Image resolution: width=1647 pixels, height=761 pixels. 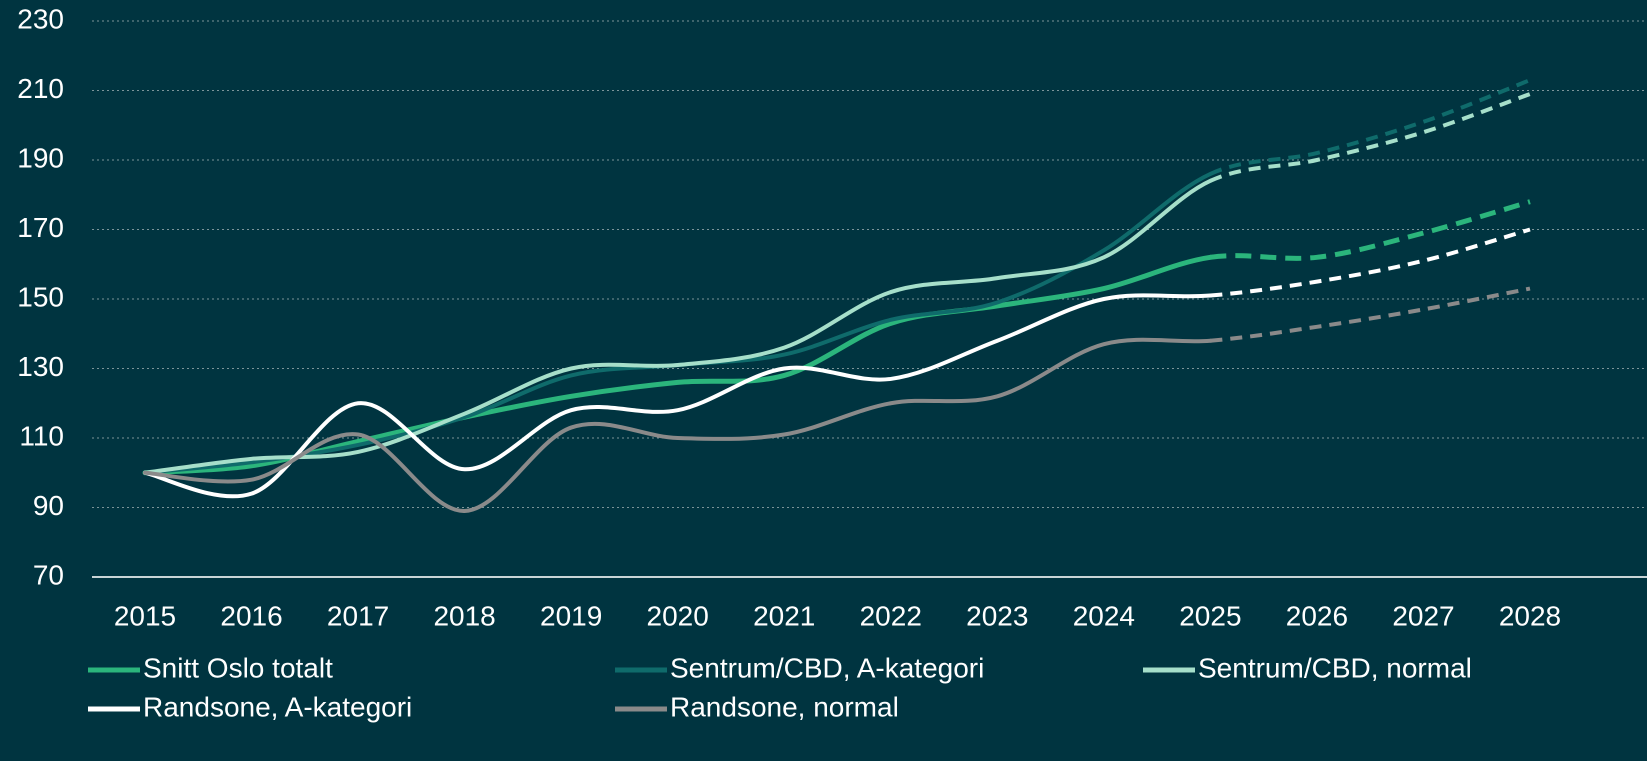 I want to click on y-tick-label: 130, so click(x=40, y=366).